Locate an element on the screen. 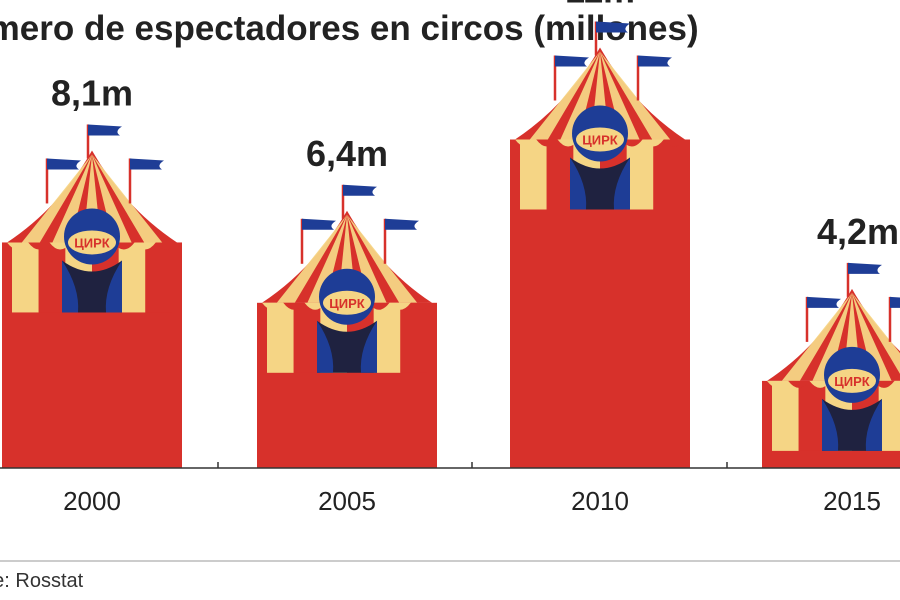  bar-2005: ЦИРК is located at coordinates (347, 326).